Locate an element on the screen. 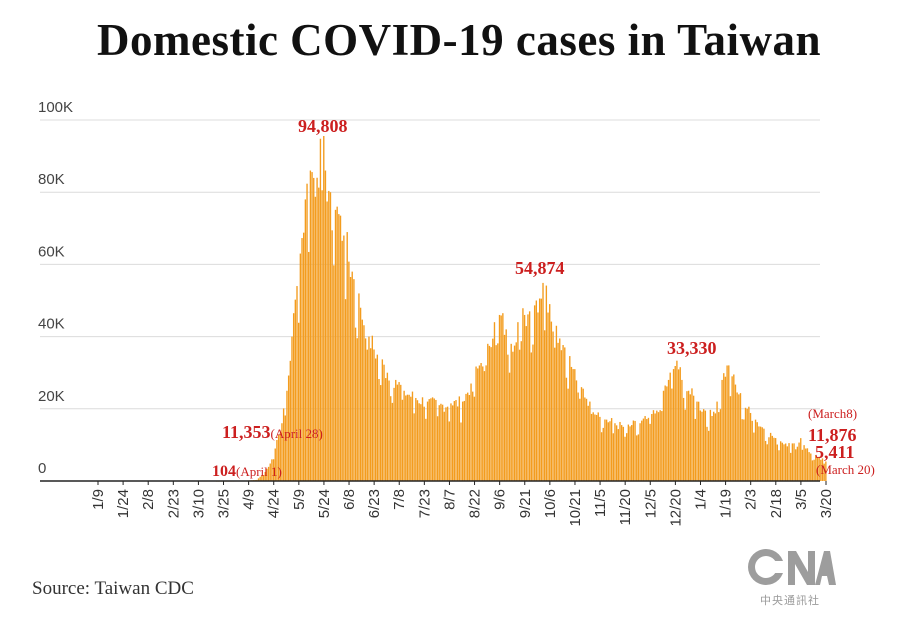 The height and width of the screenshot is (624, 918). annotation: 11,353(April 28) is located at coordinates (272, 432).